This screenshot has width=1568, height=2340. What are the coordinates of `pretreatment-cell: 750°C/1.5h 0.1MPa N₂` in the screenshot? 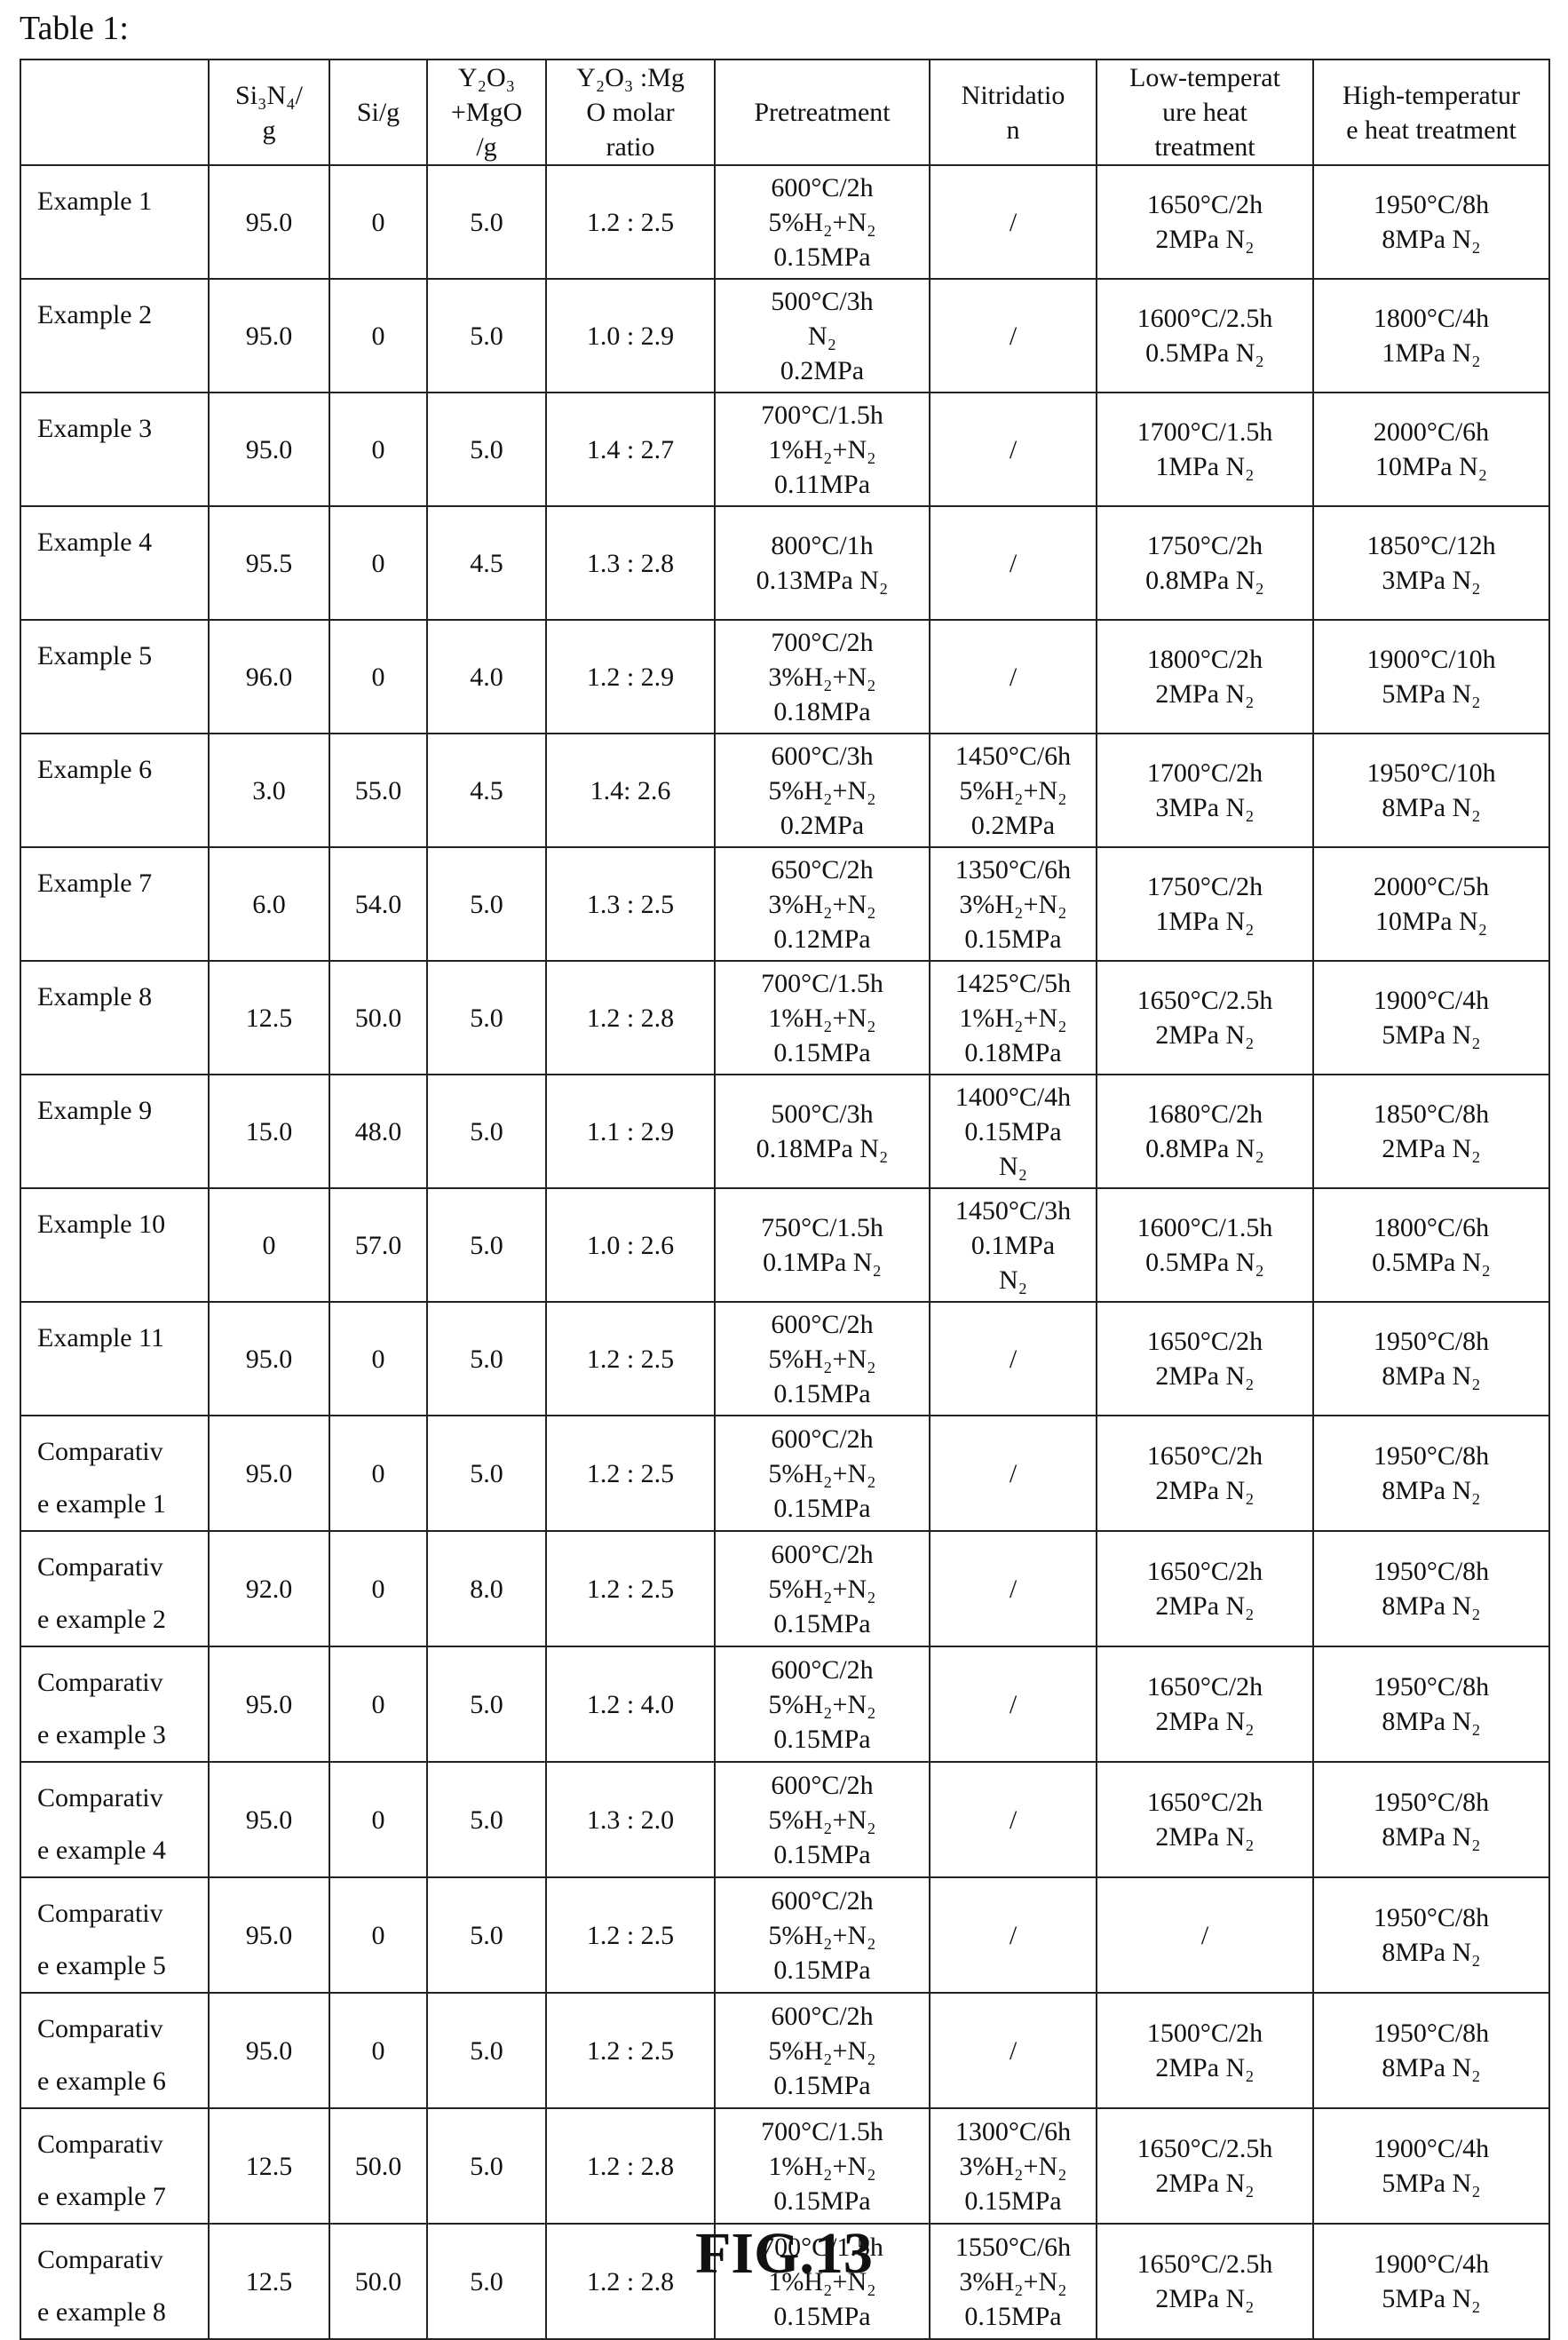 It's located at (822, 1245).